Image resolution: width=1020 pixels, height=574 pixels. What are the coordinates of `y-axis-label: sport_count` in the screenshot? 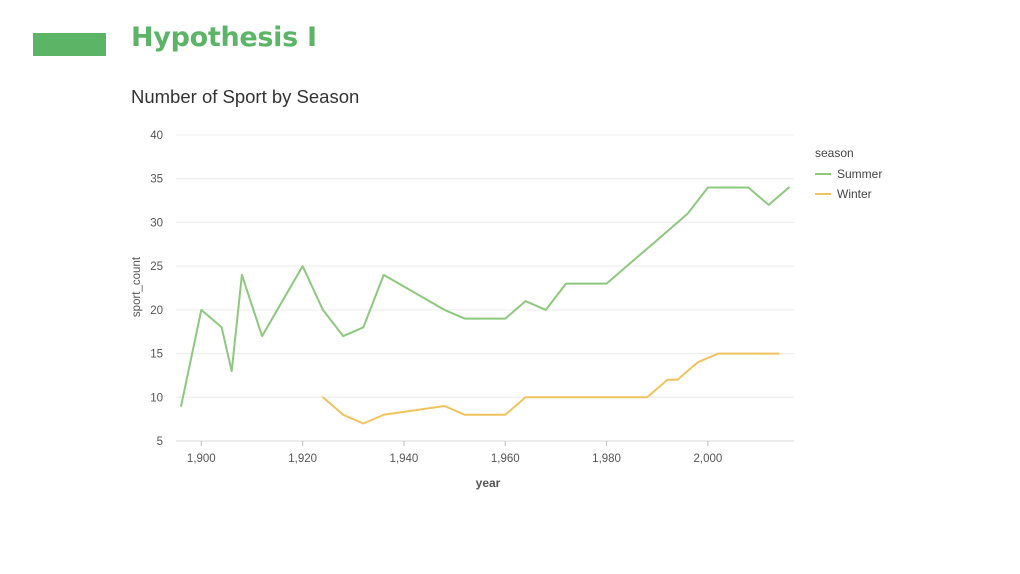 It's located at (137, 286).